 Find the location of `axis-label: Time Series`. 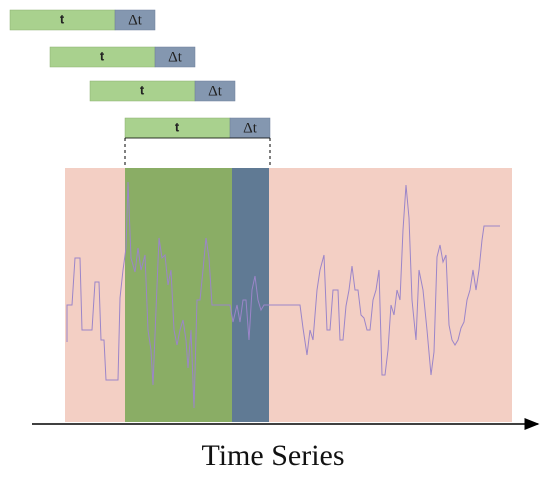

axis-label: Time Series is located at coordinates (272, 455).